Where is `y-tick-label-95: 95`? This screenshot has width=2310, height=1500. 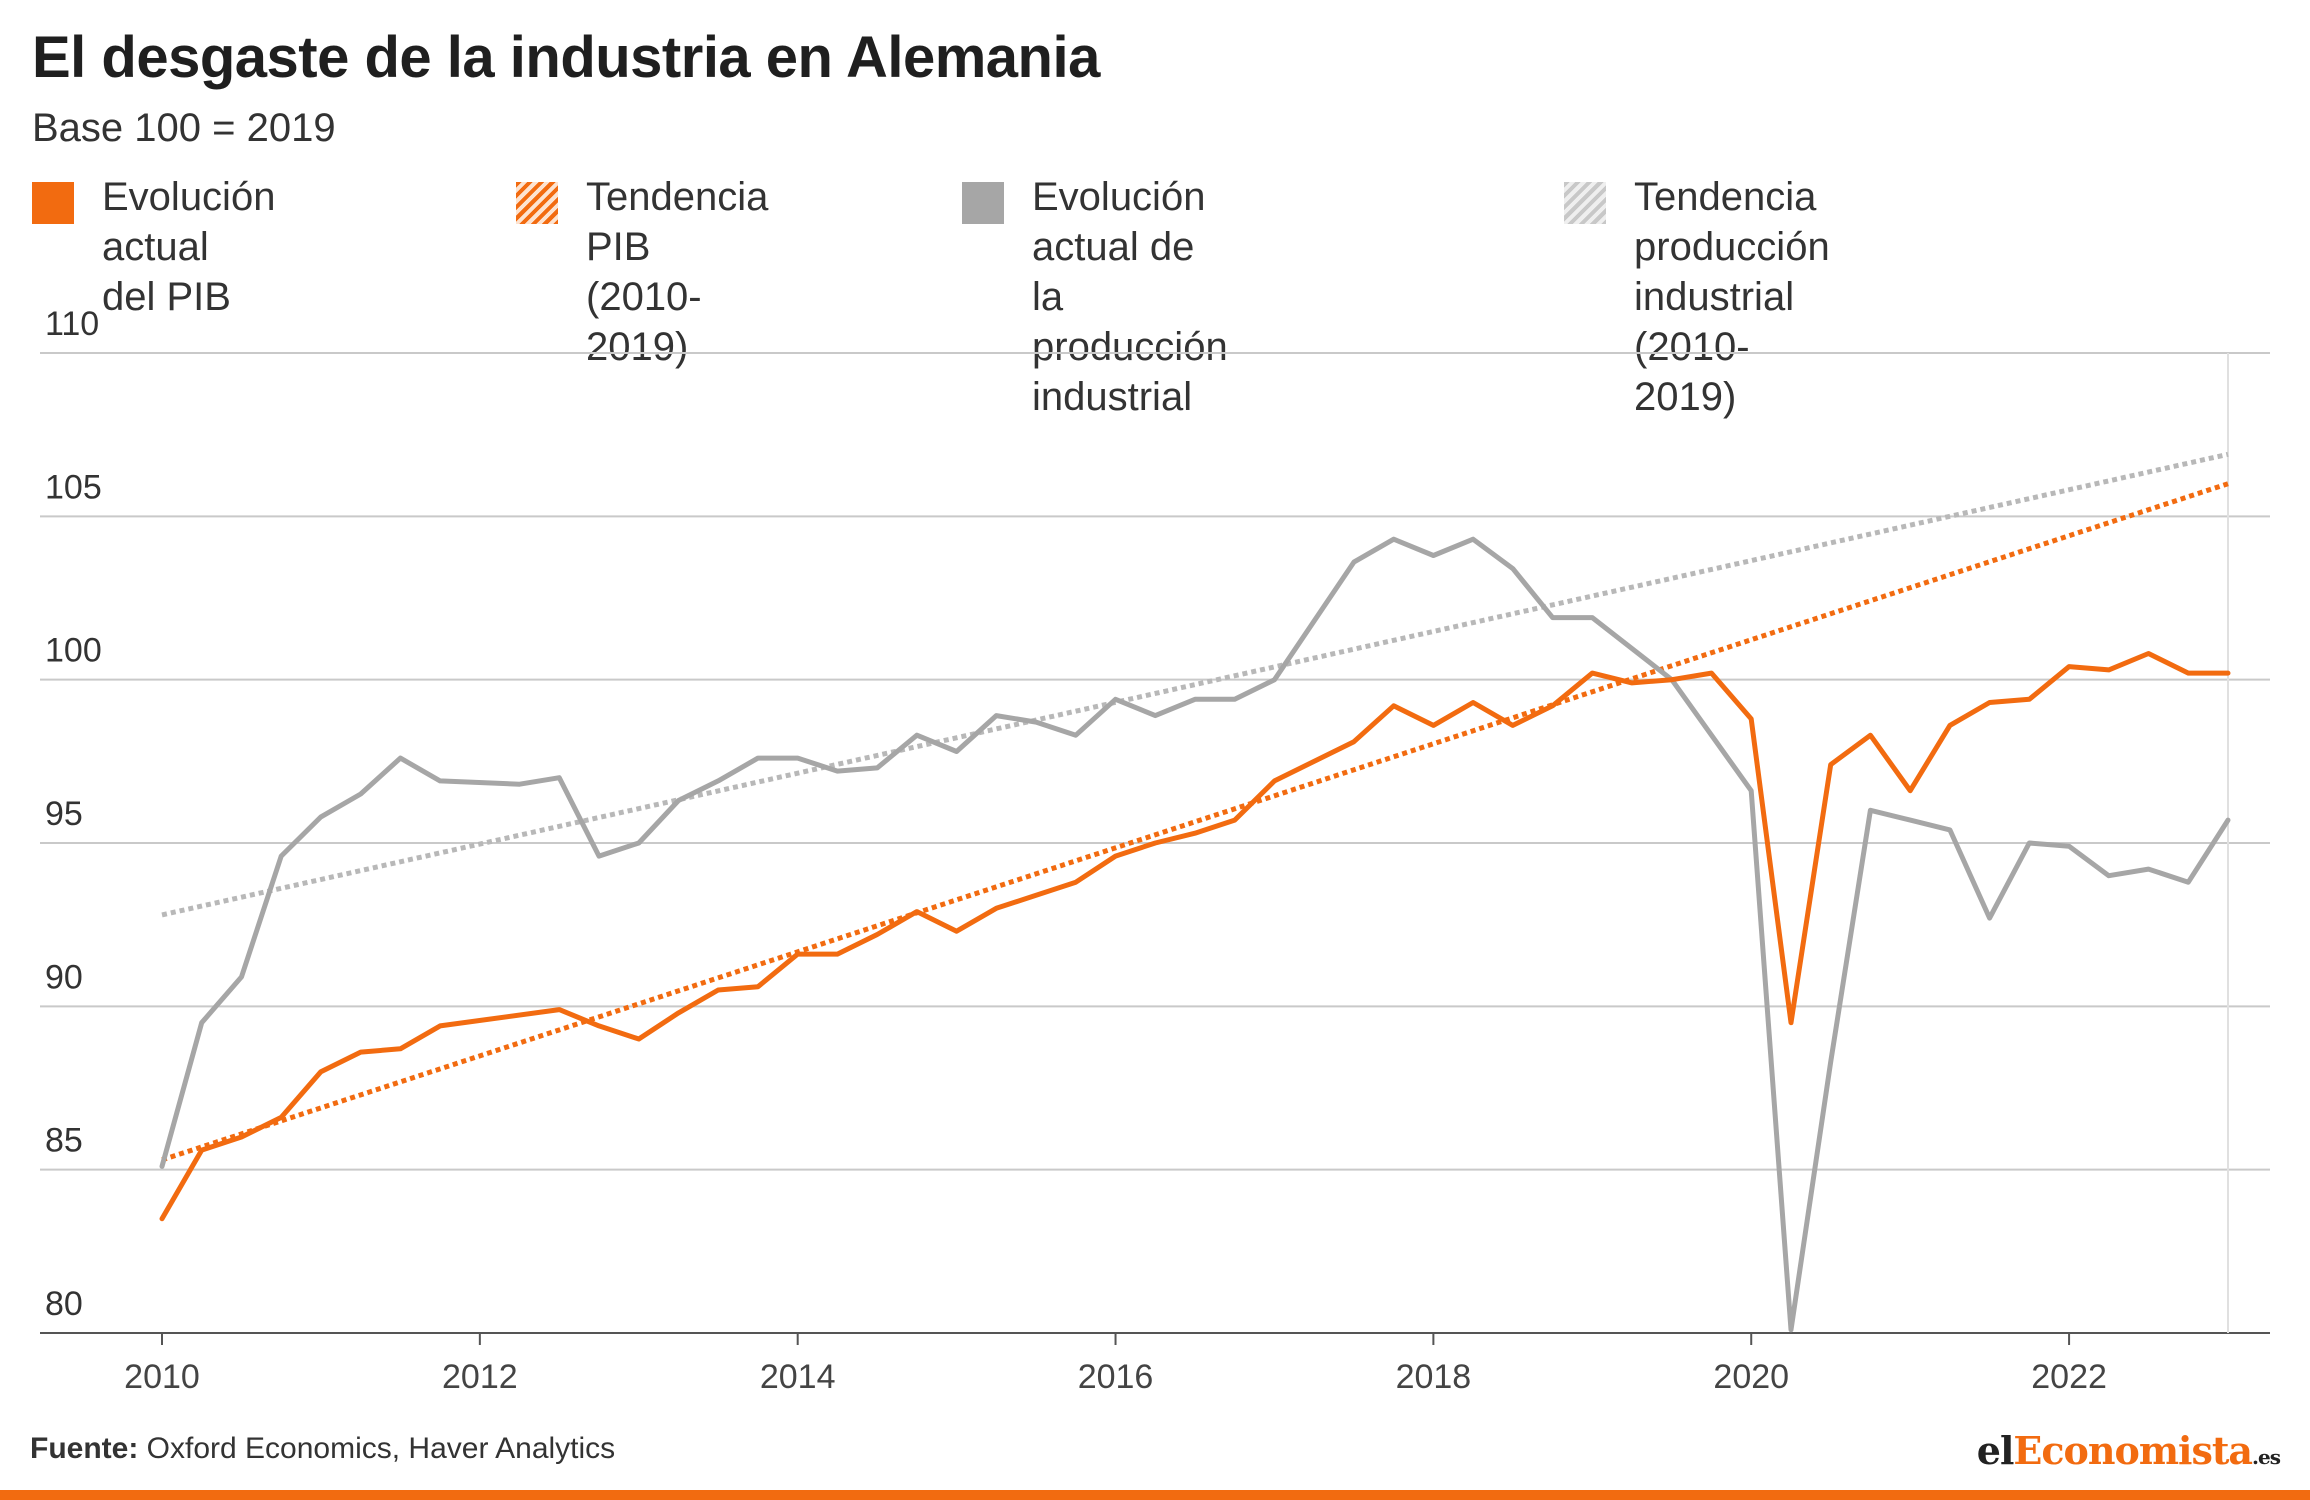 y-tick-label-95: 95 is located at coordinates (64, 814).